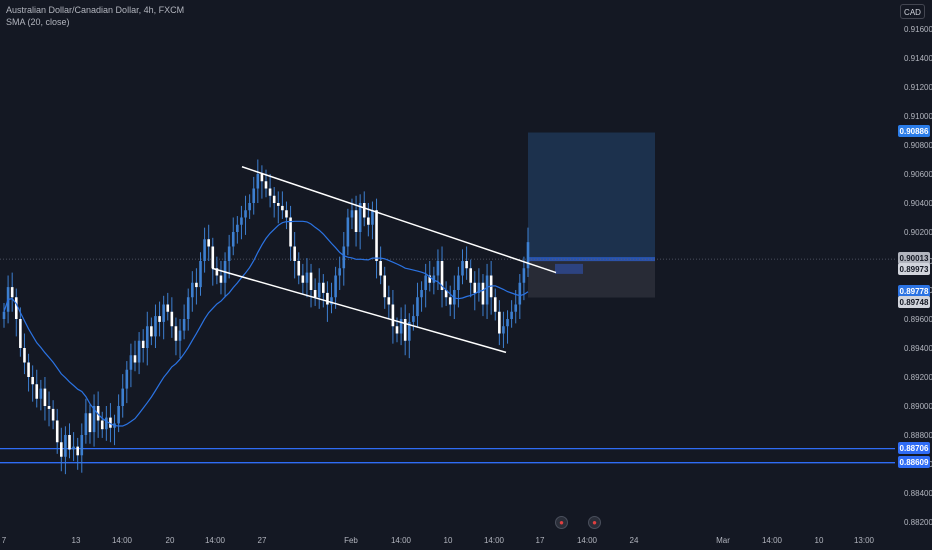 The image size is (932, 550). What do you see at coordinates (447, 455) in the screenshot?
I see `support-lines` at bounding box center [447, 455].